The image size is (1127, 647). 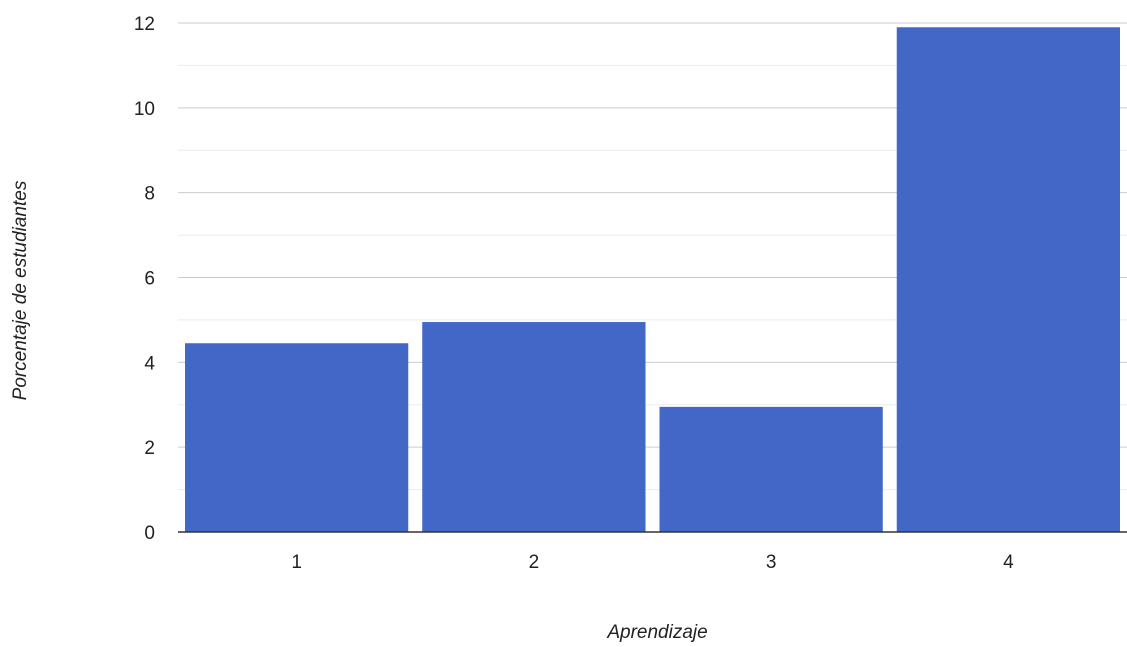 I want to click on y-tick-label: 10, so click(x=144, y=109).